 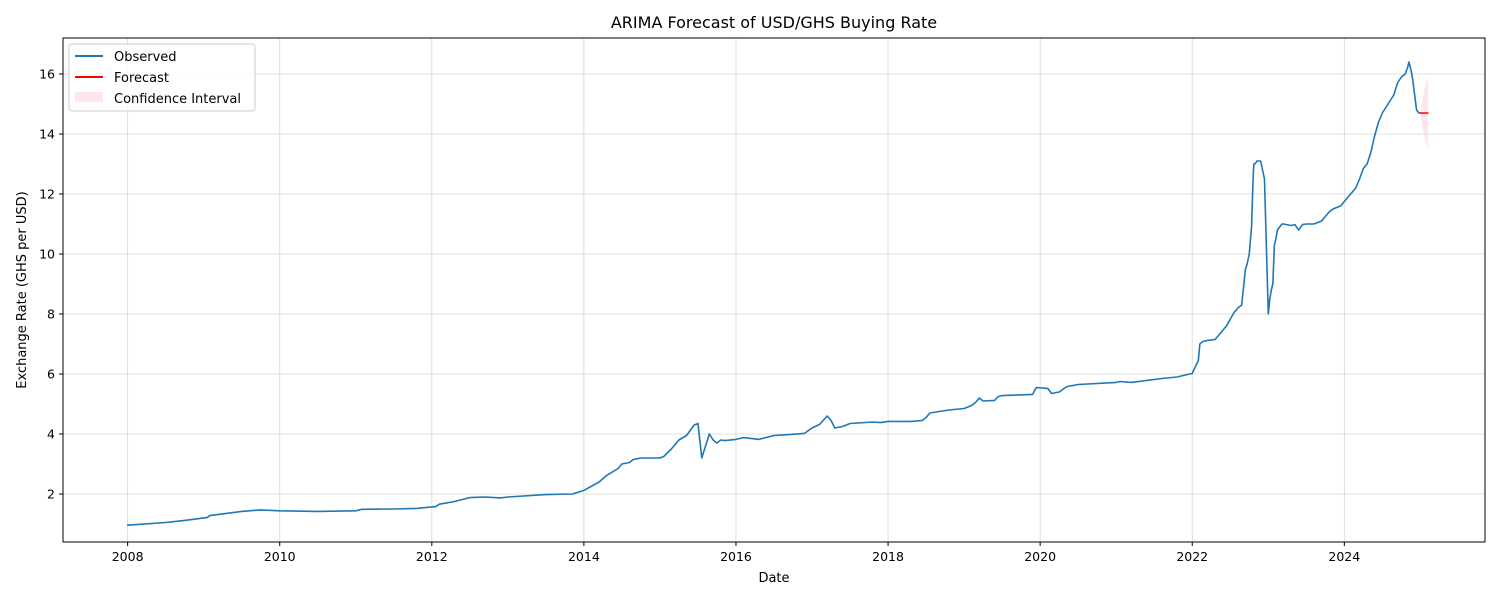 What do you see at coordinates (177, 99) in the screenshot?
I see `legend-confidence-label: Confidence Interval` at bounding box center [177, 99].